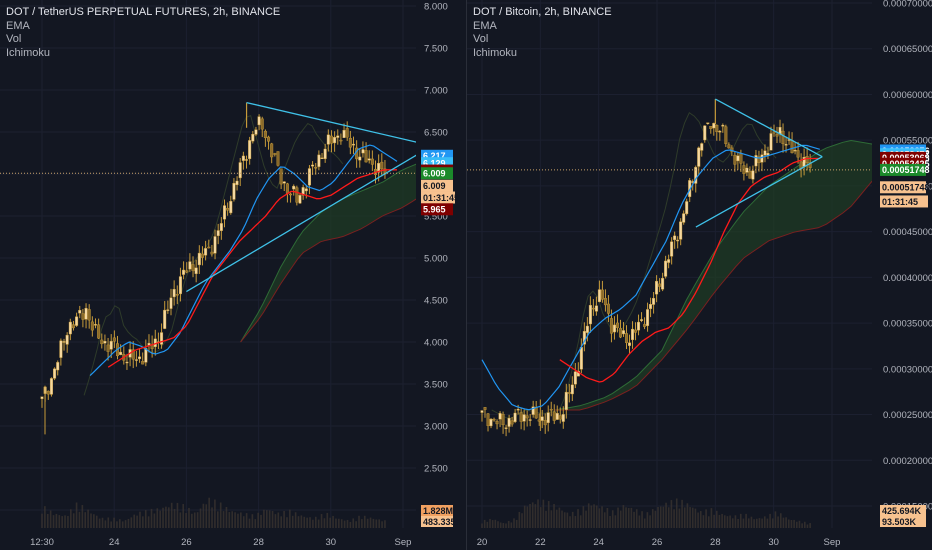  What do you see at coordinates (434, 186) in the screenshot?
I see `price-label-text: 6.009` at bounding box center [434, 186].